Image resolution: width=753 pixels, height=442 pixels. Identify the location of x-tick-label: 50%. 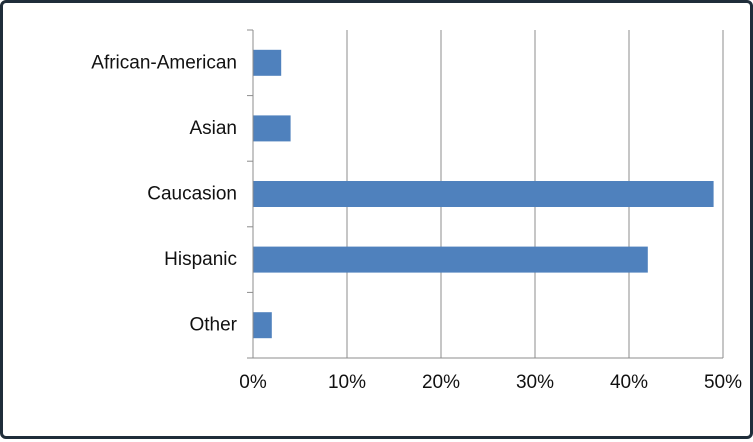
(723, 382).